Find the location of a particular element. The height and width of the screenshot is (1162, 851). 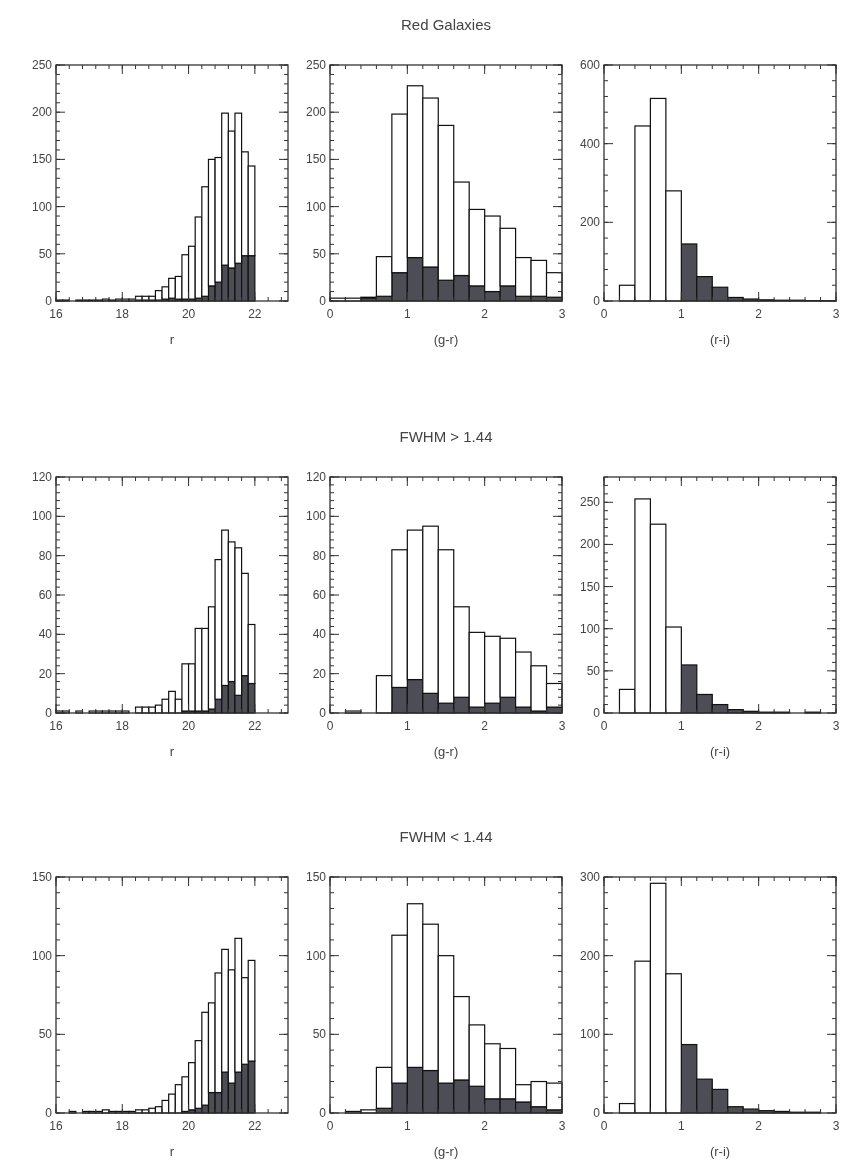

chart-title: Red Galaxies is located at coordinates (446, 24).